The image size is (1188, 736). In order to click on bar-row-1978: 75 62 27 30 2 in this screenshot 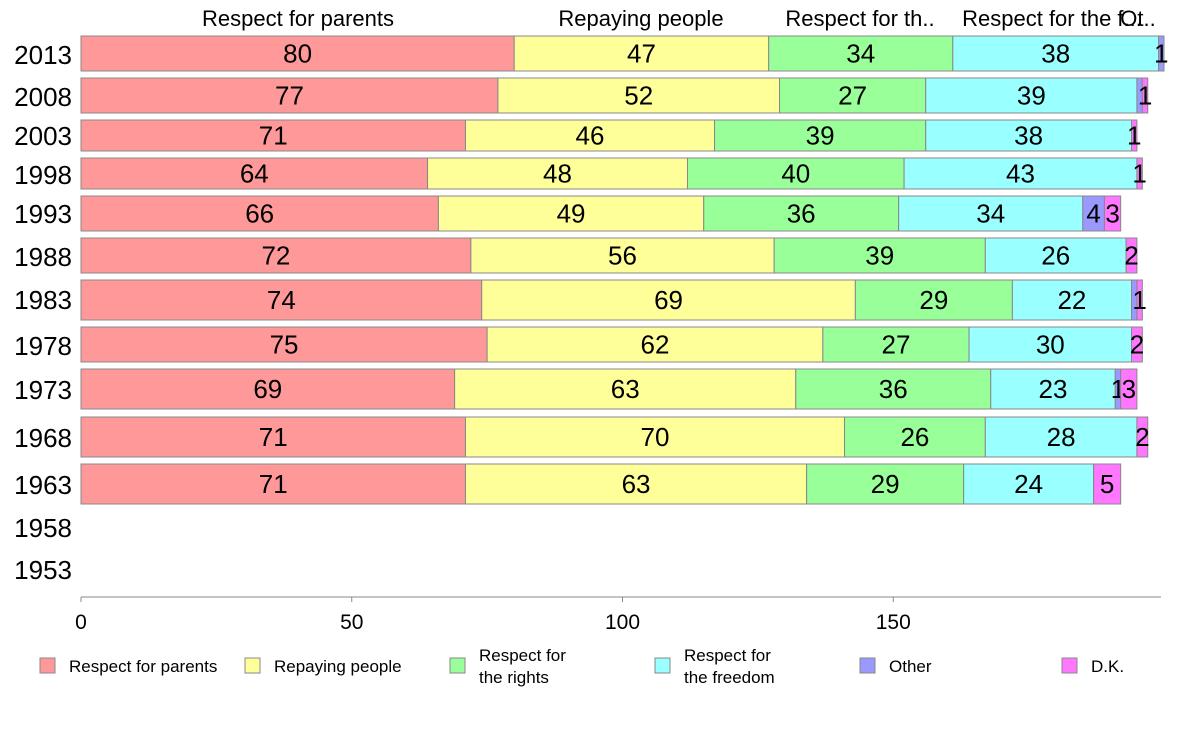, I will do `click(612, 344)`.